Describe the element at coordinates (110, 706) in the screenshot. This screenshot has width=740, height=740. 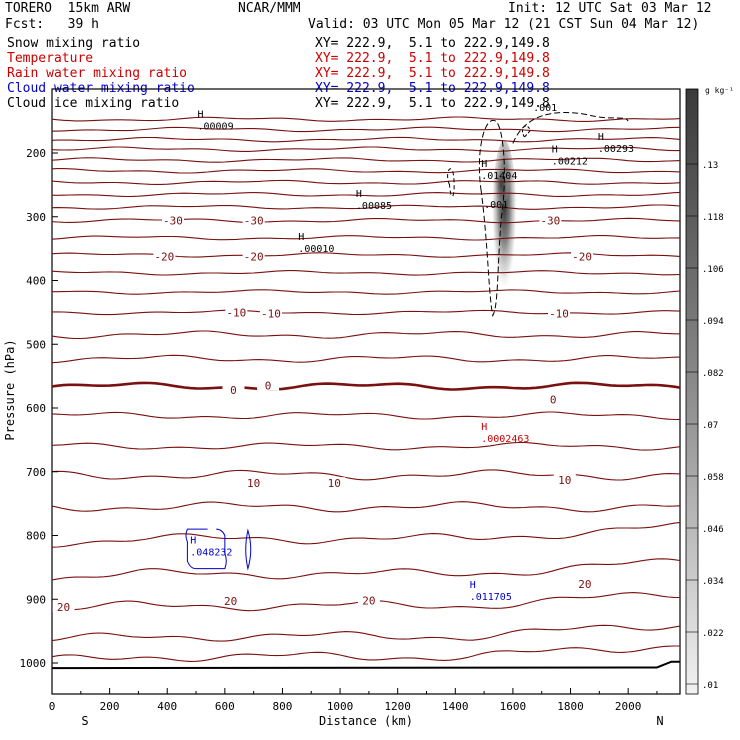
I see `x-tick-label: 200` at that location.